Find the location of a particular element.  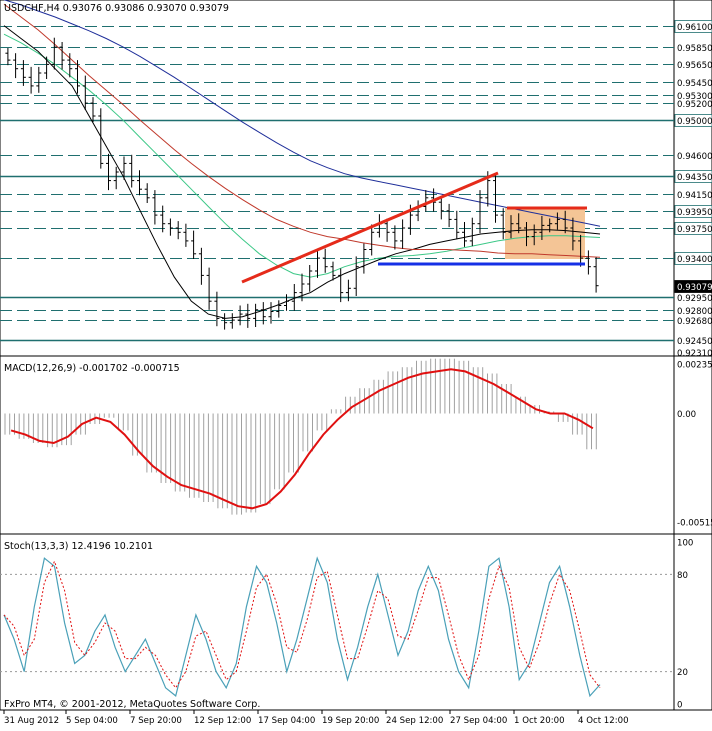

price-level-label: 0.94600 is located at coordinates (694, 157).